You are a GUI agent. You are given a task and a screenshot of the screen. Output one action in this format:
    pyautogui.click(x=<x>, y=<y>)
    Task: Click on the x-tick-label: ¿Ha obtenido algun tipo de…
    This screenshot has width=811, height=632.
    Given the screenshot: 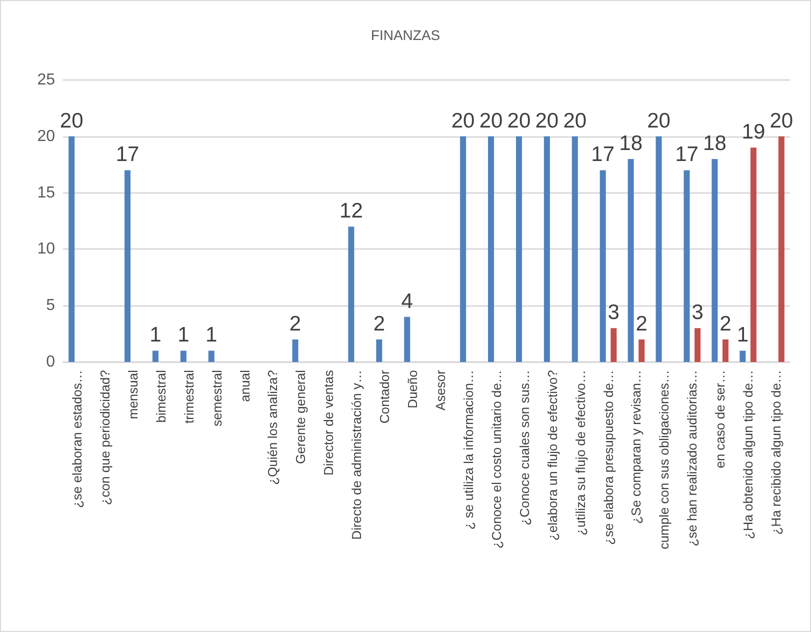 What is the action you would take?
    pyautogui.click(x=748, y=455)
    